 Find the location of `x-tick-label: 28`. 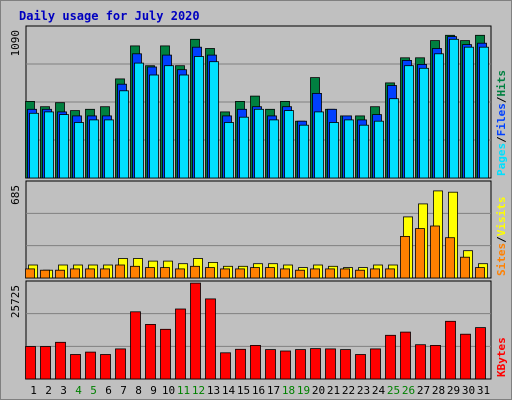

x-tick-label: 28 is located at coordinates (438, 390).